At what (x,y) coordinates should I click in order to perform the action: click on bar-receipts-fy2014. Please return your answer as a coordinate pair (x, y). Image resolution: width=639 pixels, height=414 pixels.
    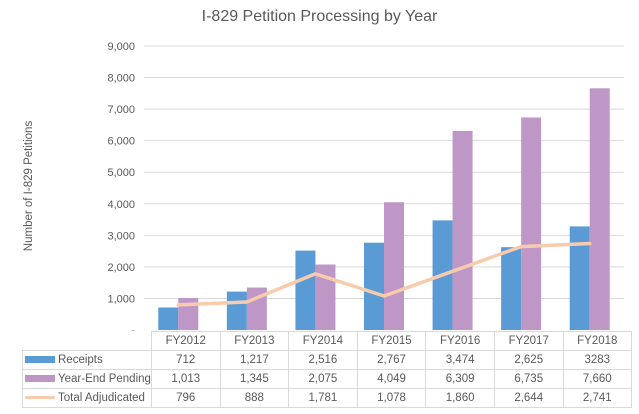
    Looking at the image, I should click on (305, 290).